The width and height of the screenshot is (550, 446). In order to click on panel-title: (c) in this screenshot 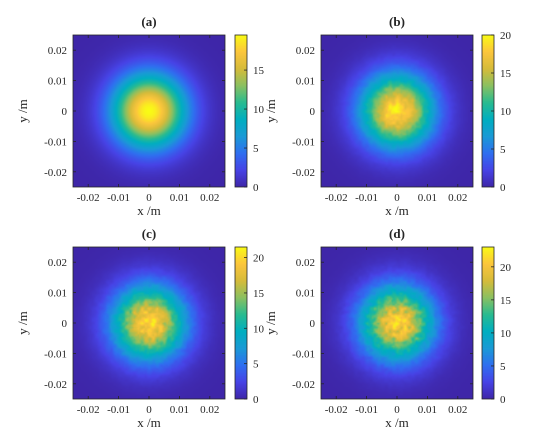, I will do `click(149, 233)`.